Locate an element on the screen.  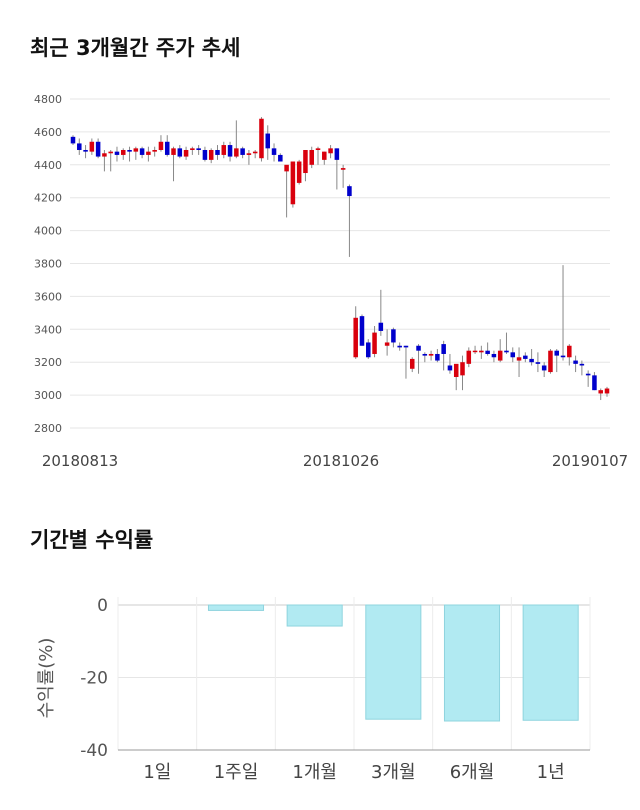
x-tick-label: 20181026 is located at coordinates (341, 461).